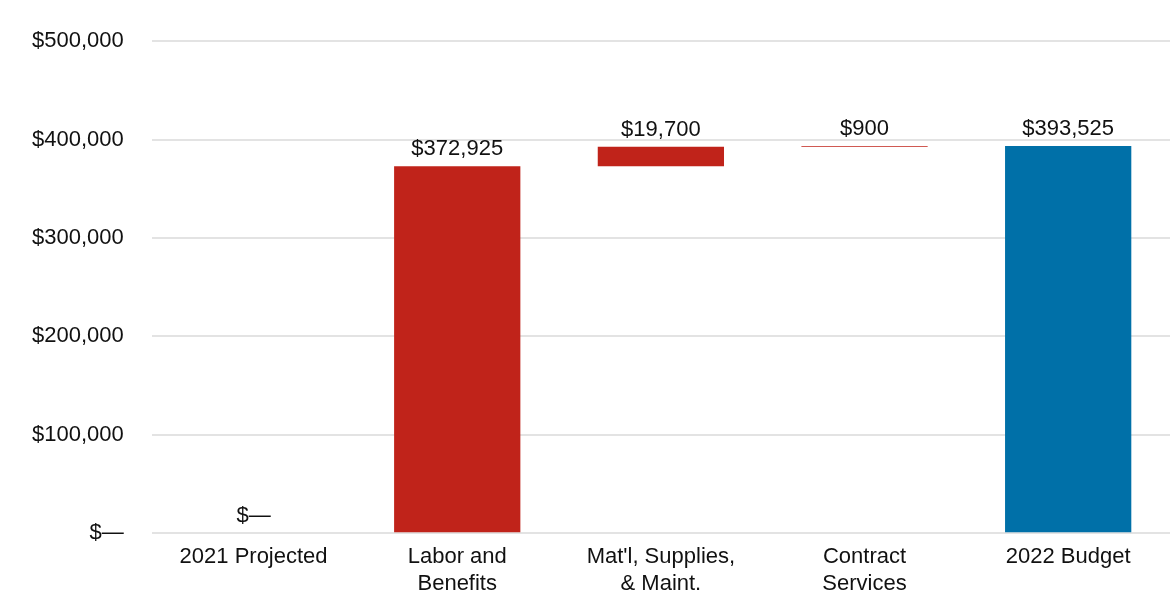  Describe the element at coordinates (77, 40) in the screenshot. I see `y-tick-label: $500,000` at that location.